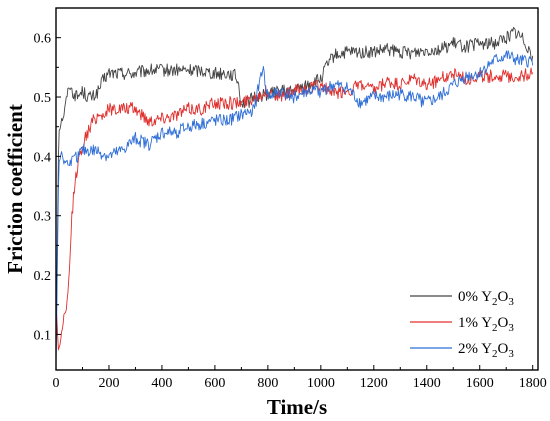 The height and width of the screenshot is (421, 550). Describe the element at coordinates (475, 349) in the screenshot. I see `legend-label-part: 2% Y` at that location.